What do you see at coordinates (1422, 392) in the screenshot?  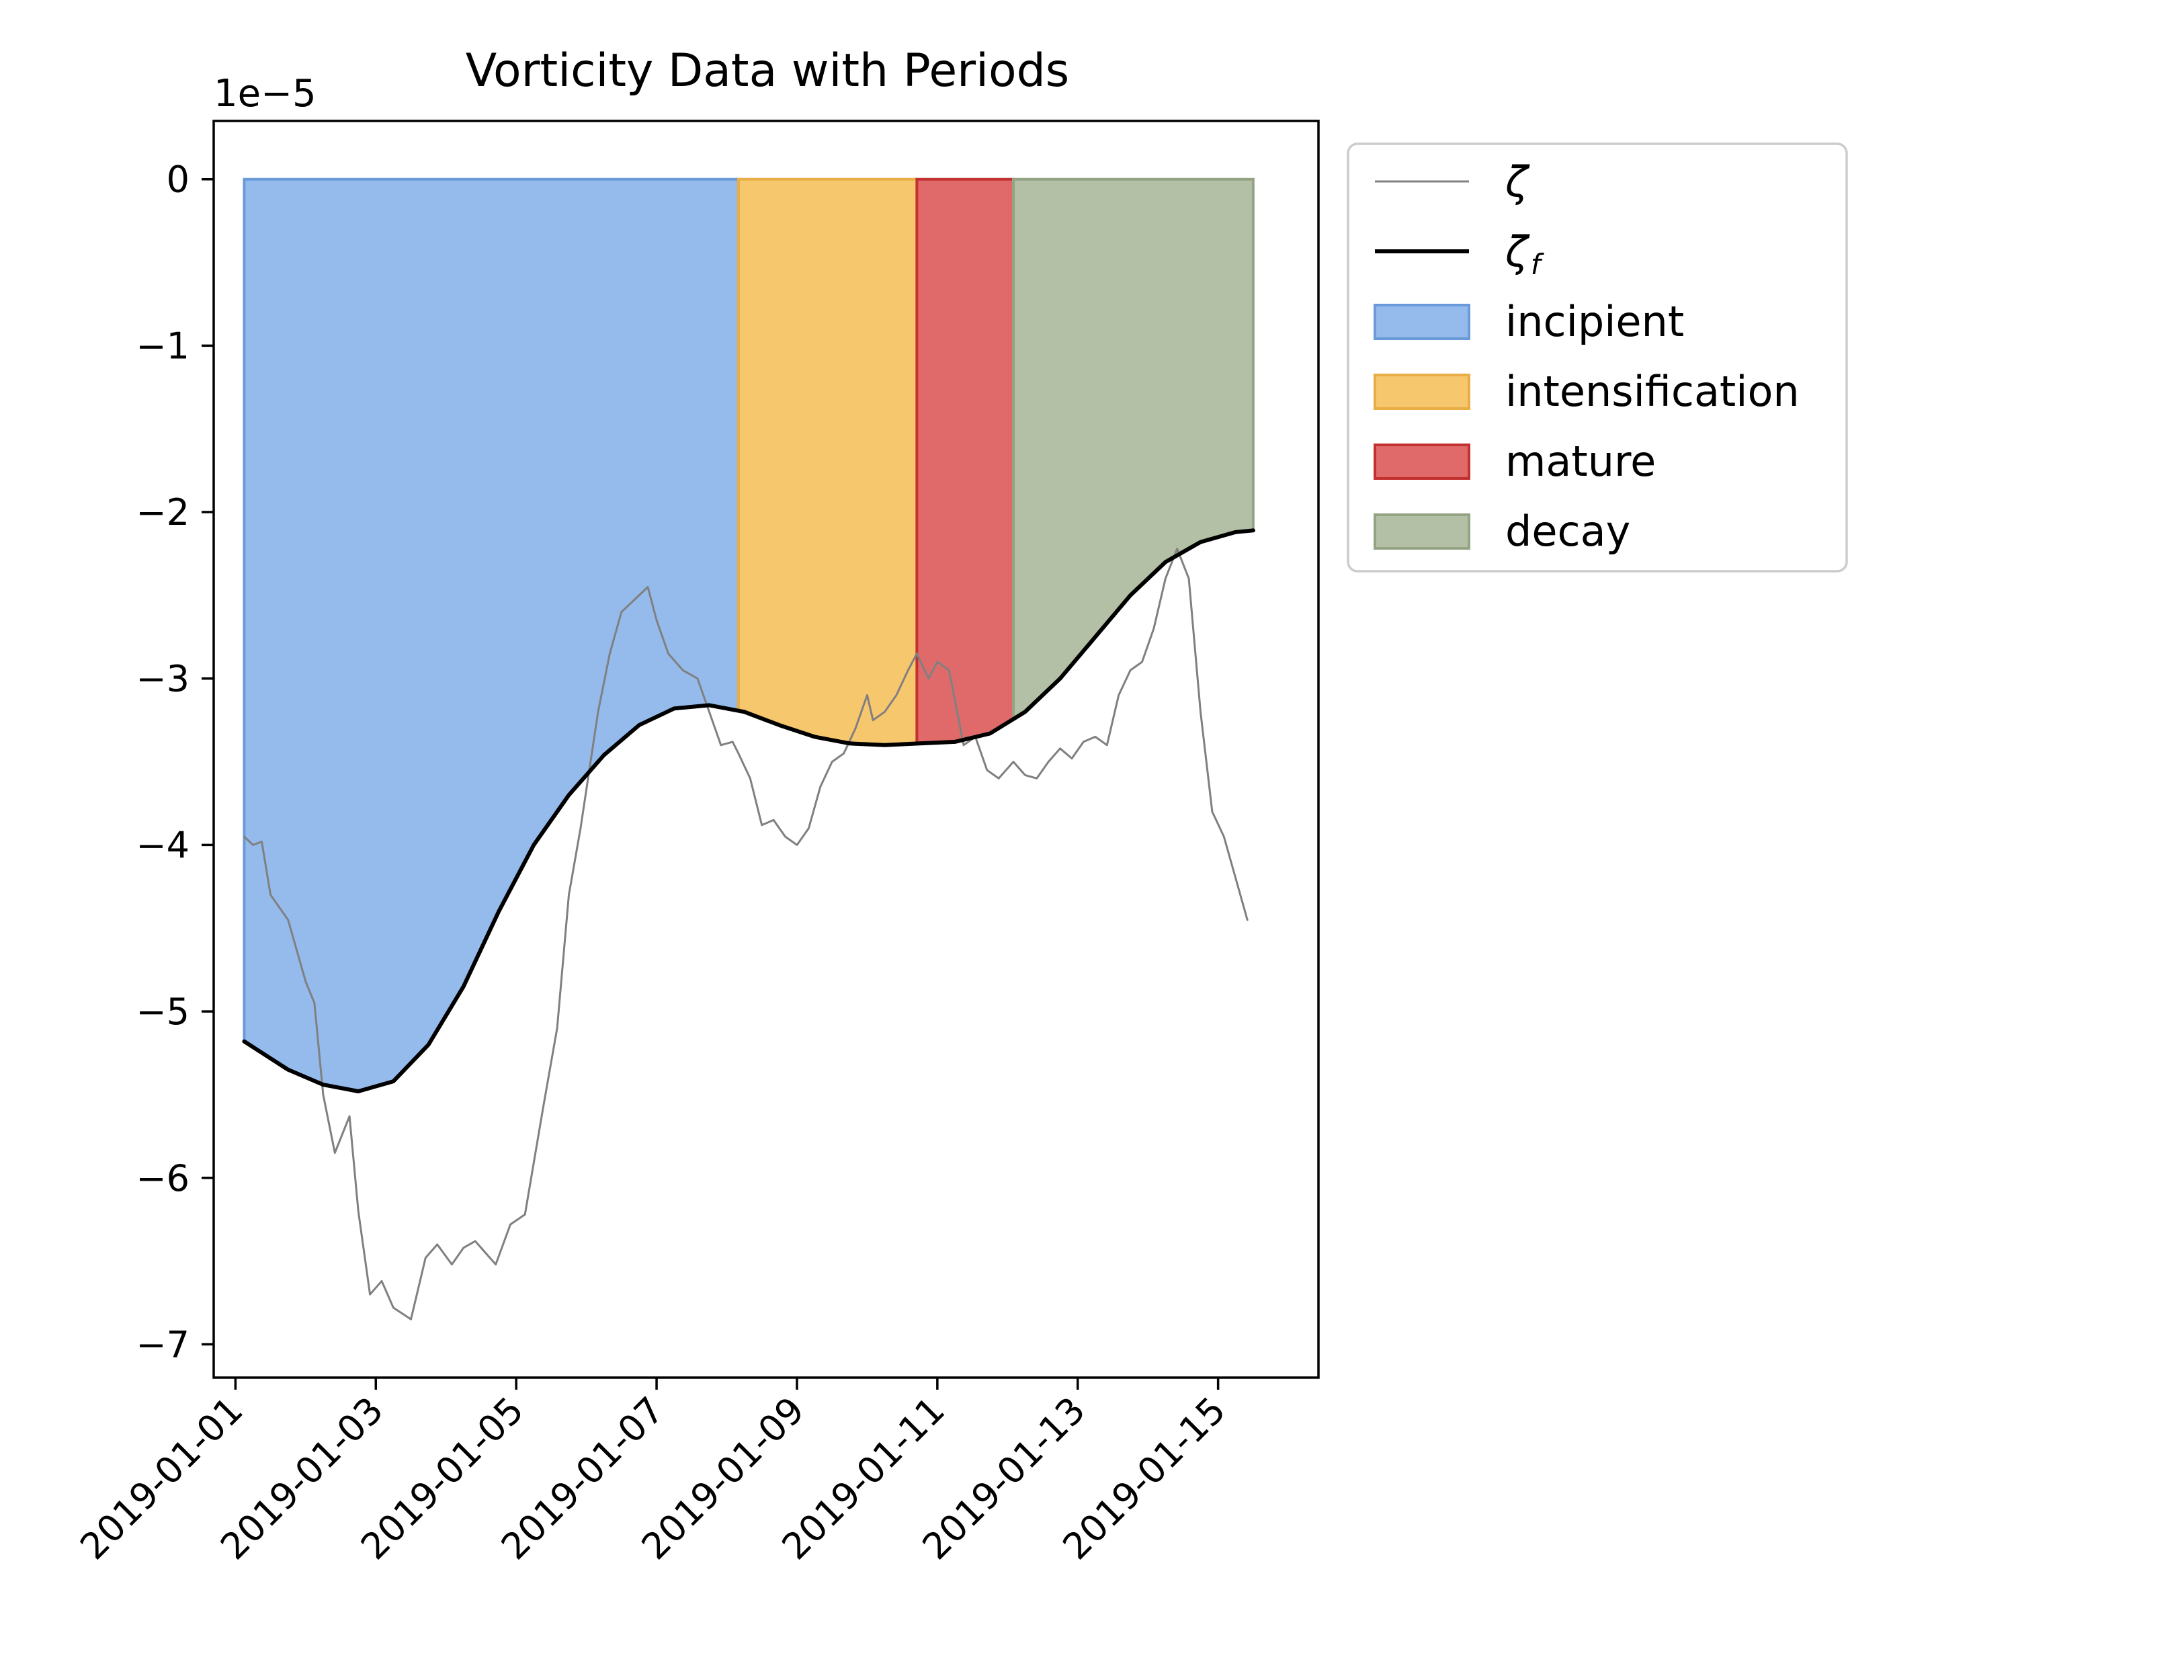 I see `legend-swatch-intensification` at bounding box center [1422, 392].